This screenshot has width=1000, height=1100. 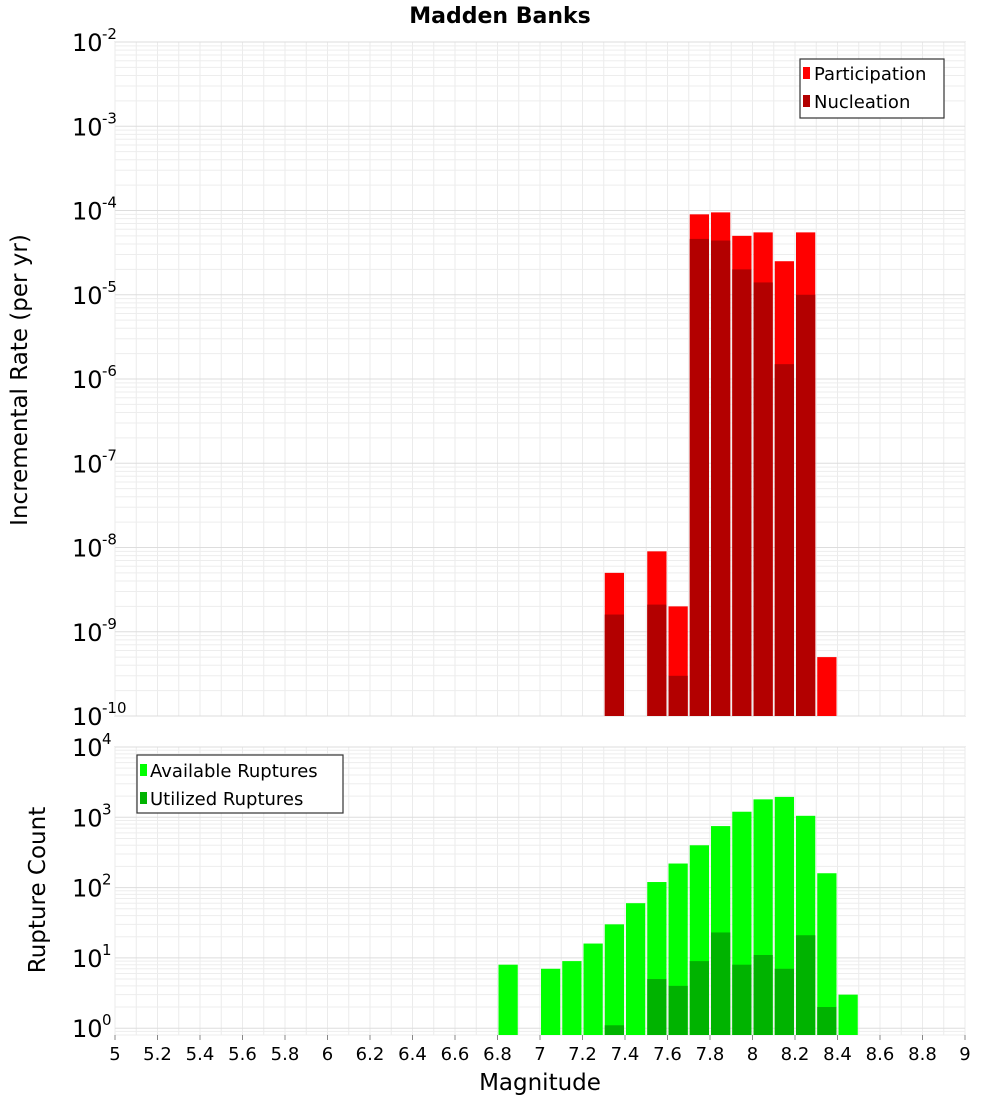 I want to click on y-tick-exponent: 2, so click(x=107, y=880).